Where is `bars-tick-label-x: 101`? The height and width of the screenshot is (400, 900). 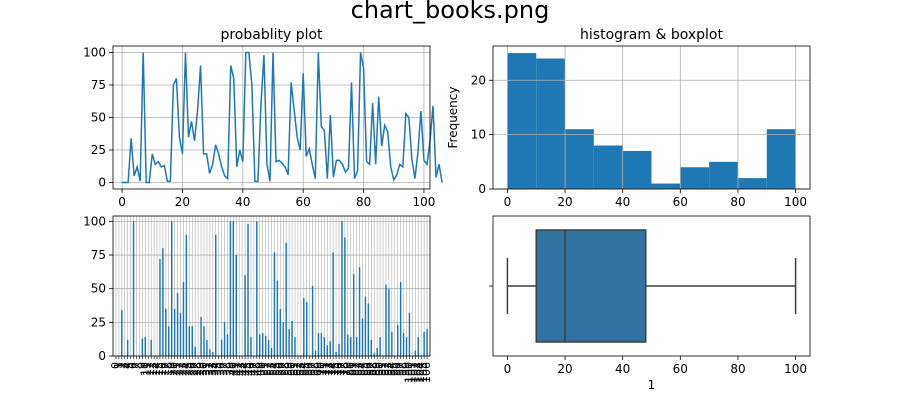
bars-tick-label-x: 101 is located at coordinates (411, 372).